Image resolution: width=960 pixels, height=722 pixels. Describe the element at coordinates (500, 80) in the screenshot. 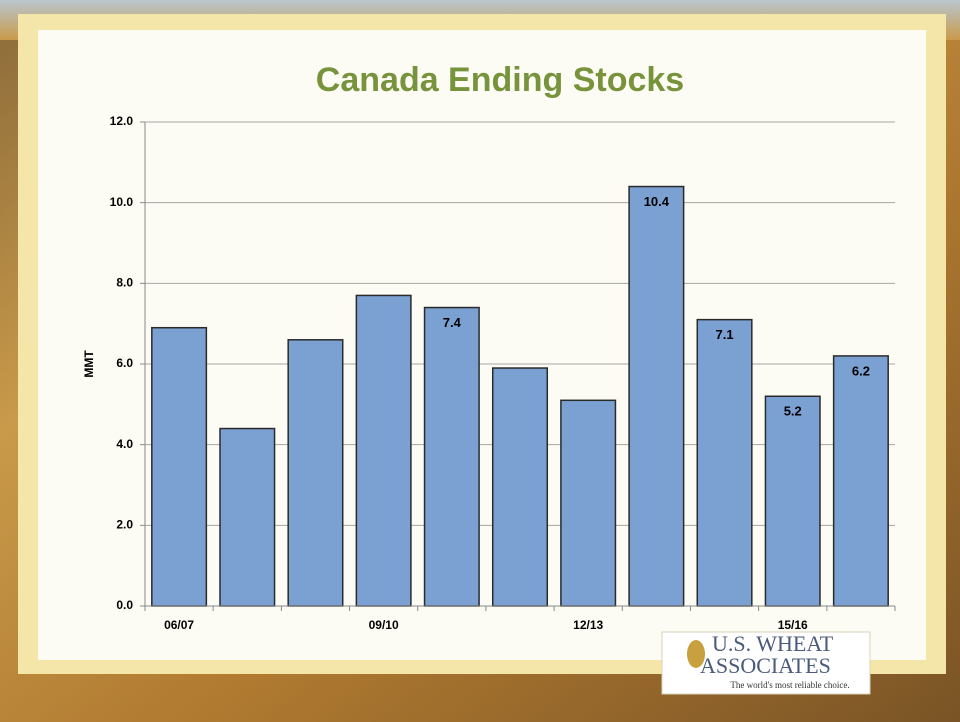

I see `chart-title: Canada Ending Stocks` at that location.